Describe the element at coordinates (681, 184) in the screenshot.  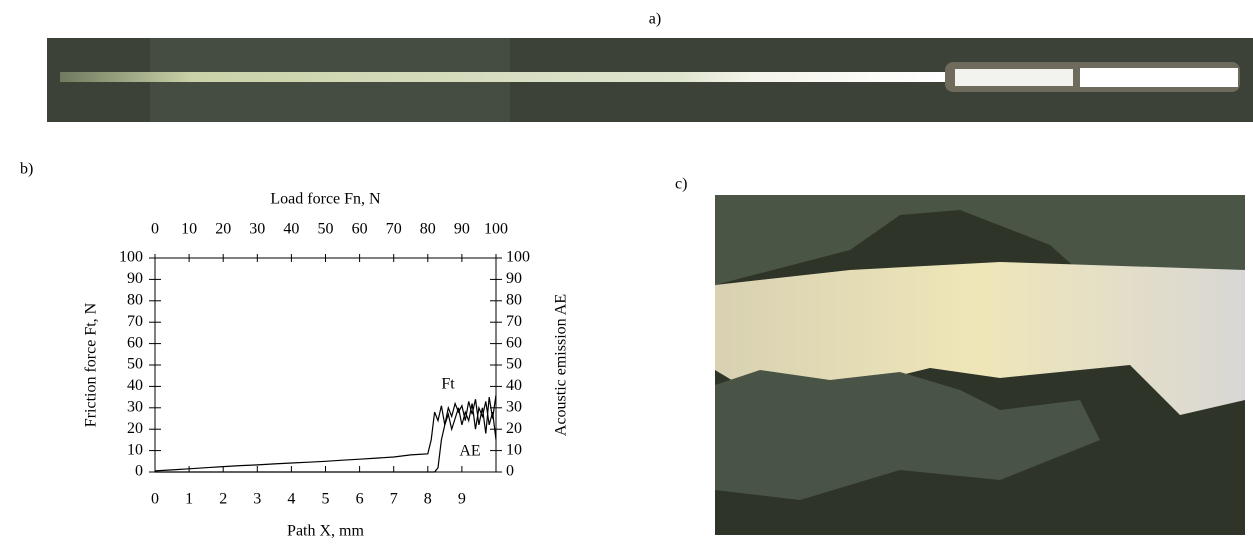
I see `panel-label: c)` at that location.